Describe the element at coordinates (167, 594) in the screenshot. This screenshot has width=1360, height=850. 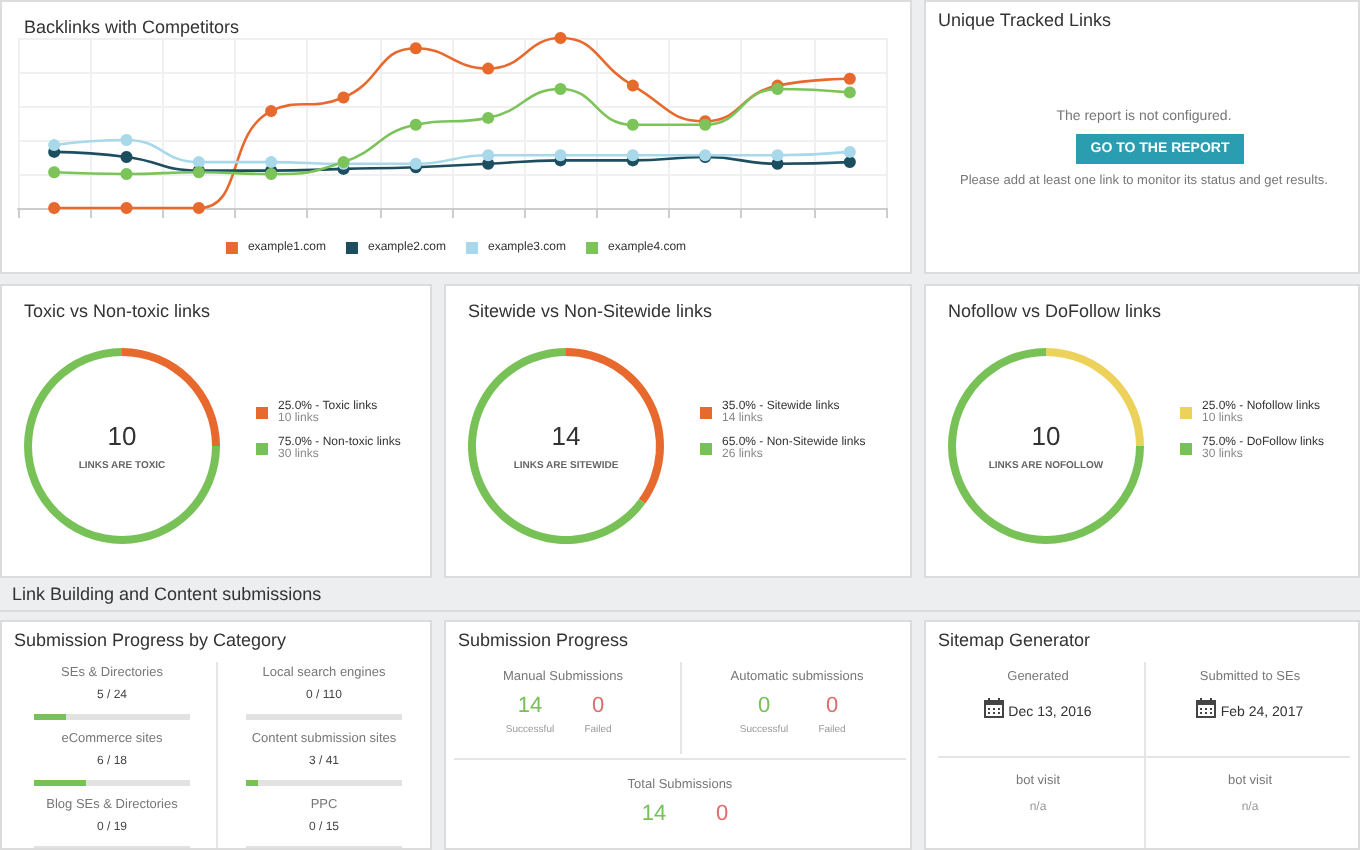
I see `text: Link Building and Content submissions` at that location.